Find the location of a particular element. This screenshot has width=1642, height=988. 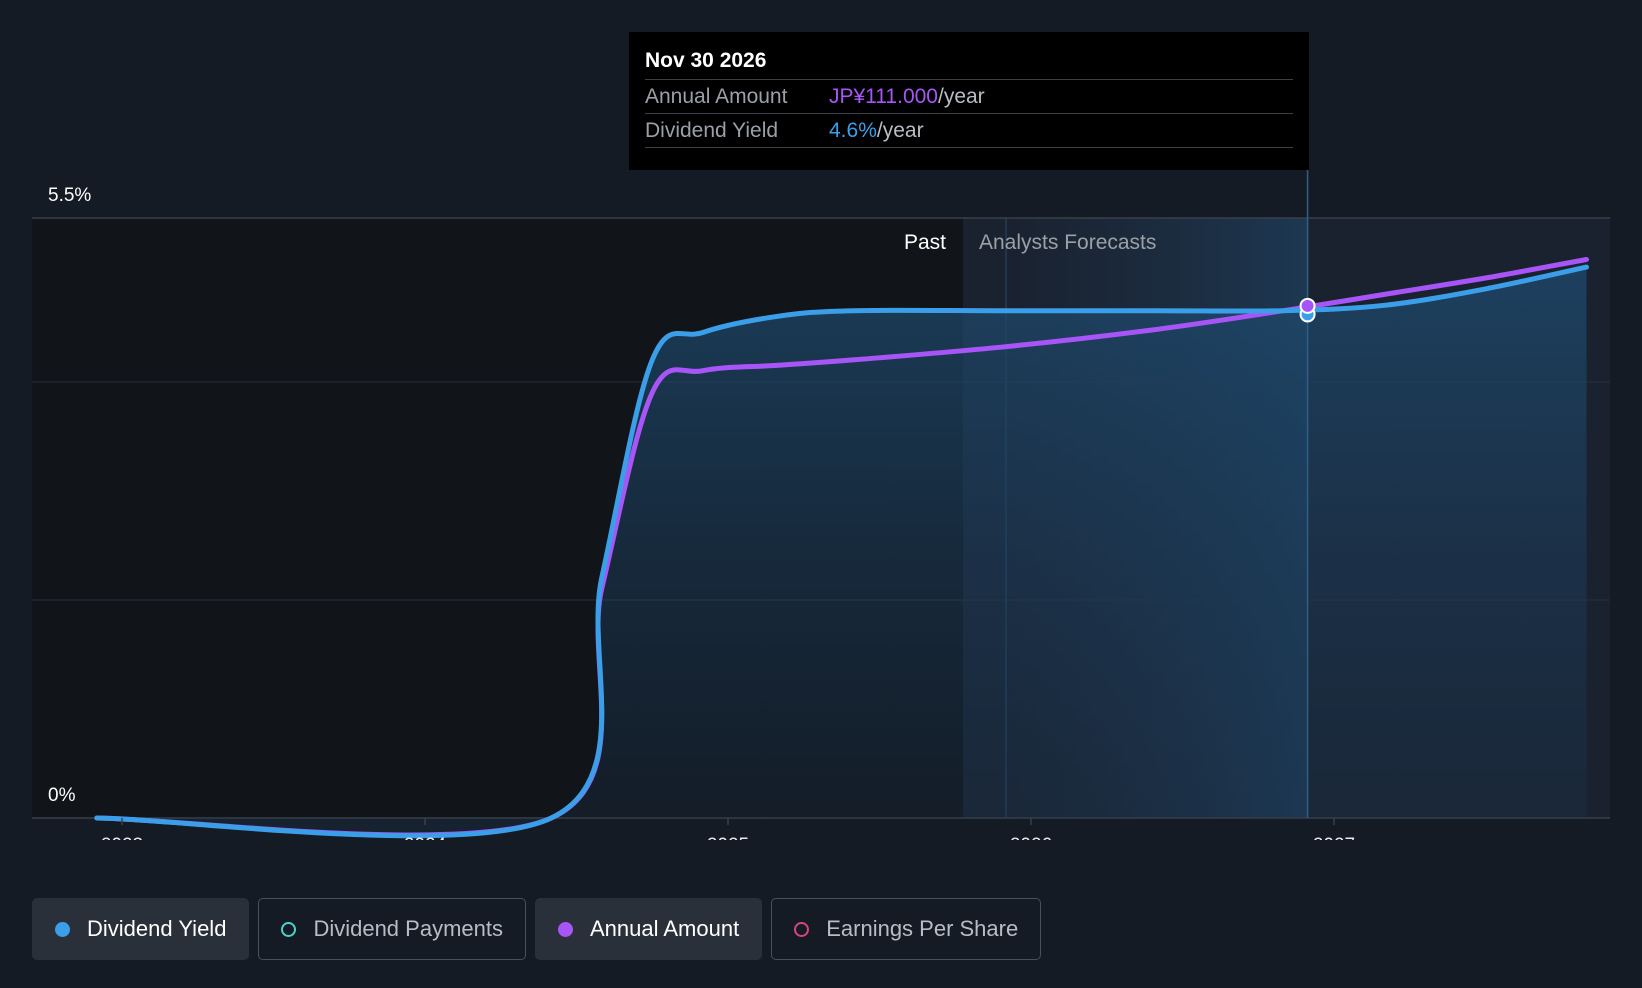

x-tick-label: 2023 is located at coordinates (122, 837).